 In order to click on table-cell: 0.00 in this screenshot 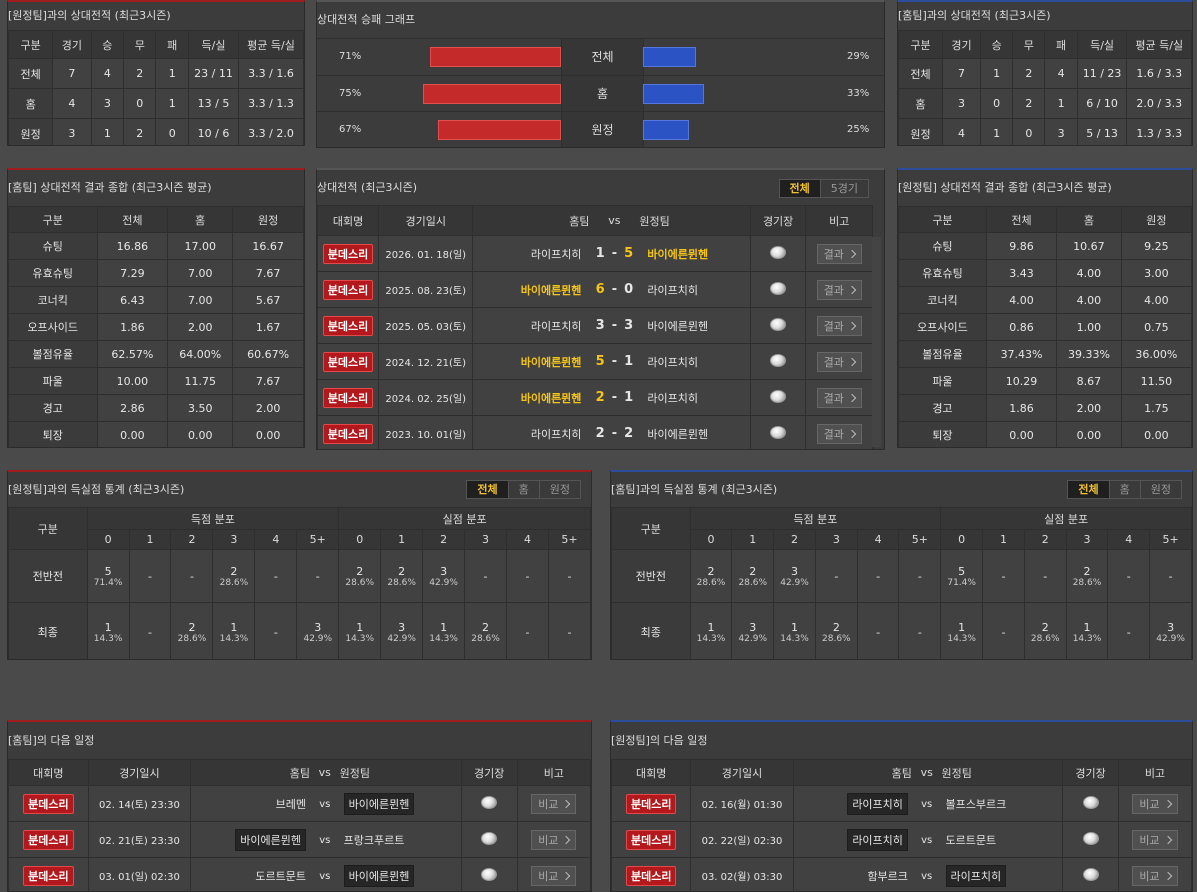, I will do `click(200, 434)`.